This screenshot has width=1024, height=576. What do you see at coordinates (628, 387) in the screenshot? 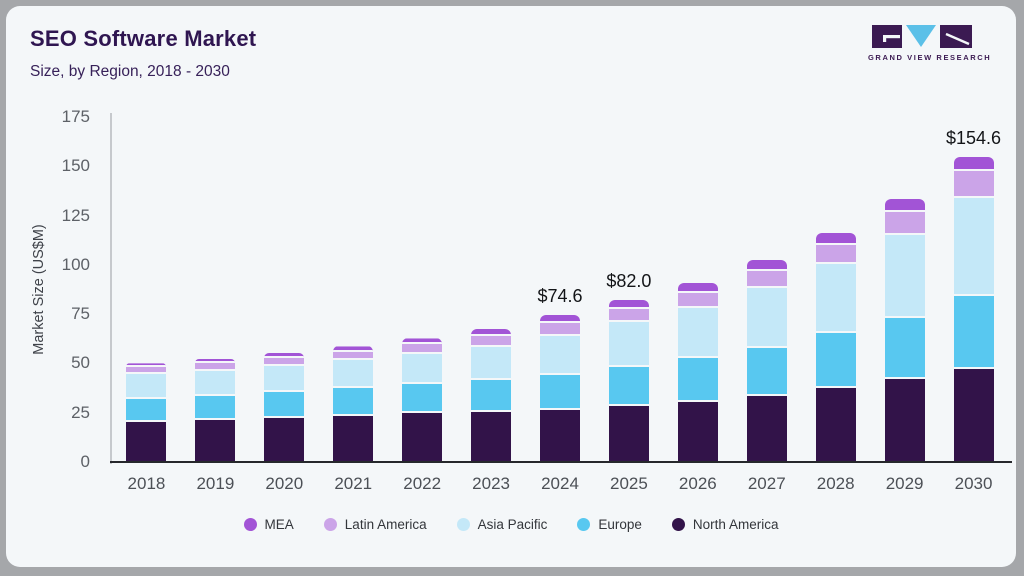
I see `bar-segment-2025-europe` at bounding box center [628, 387].